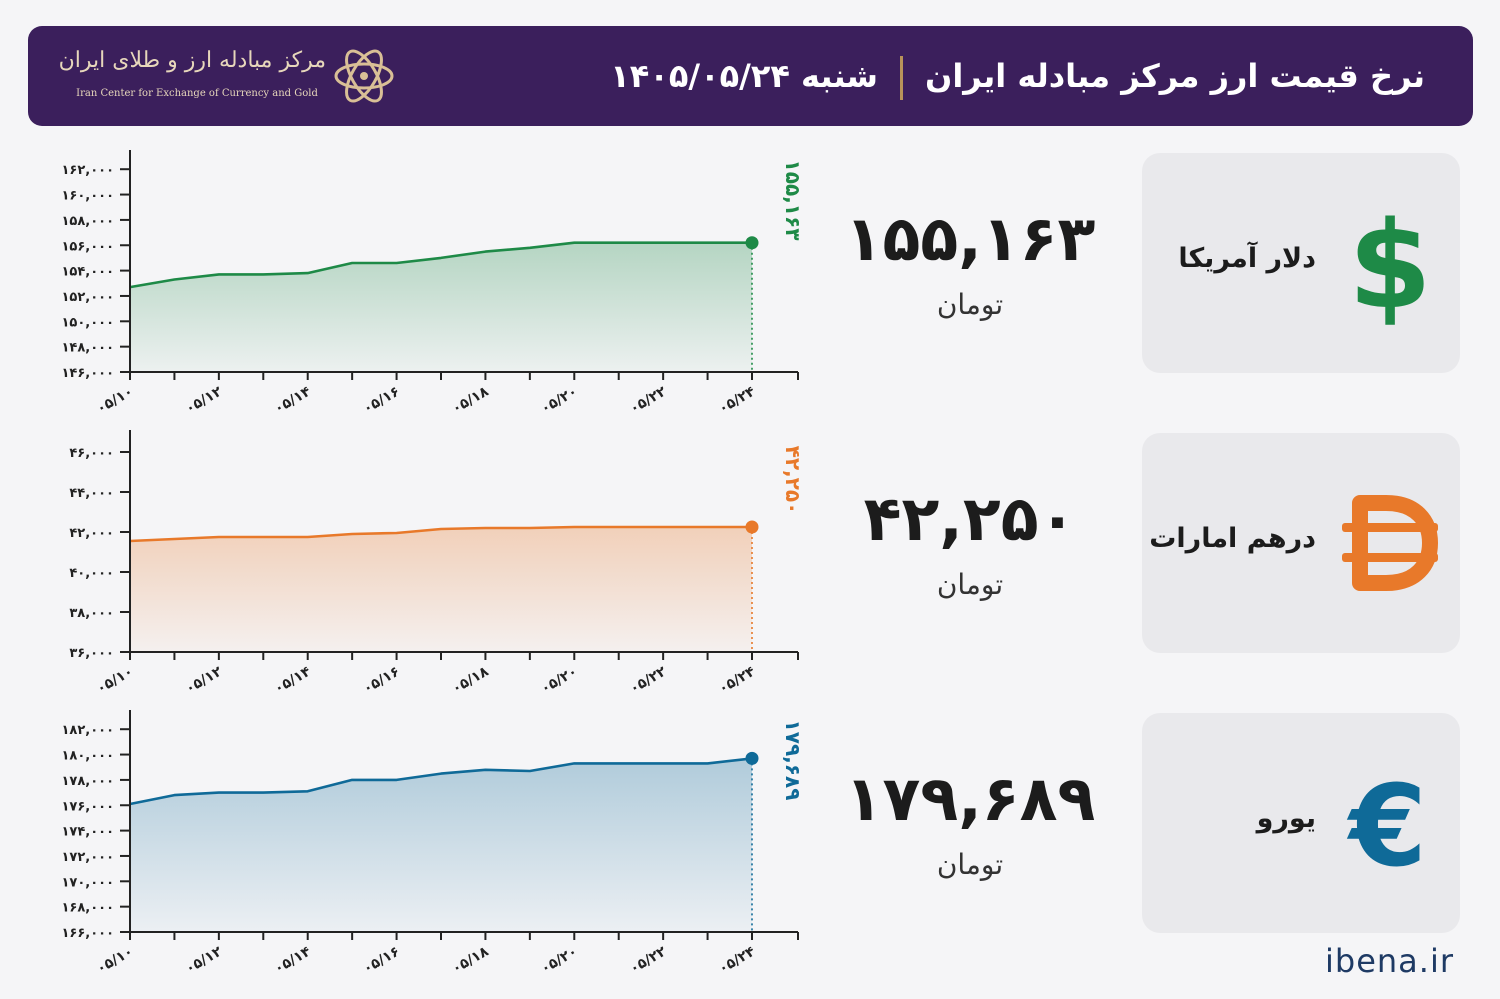 The image size is (1500, 999). Describe the element at coordinates (87, 373) in the screenshot. I see `usd-y-tick-label: ۱۴۶,۰۰۰` at that location.